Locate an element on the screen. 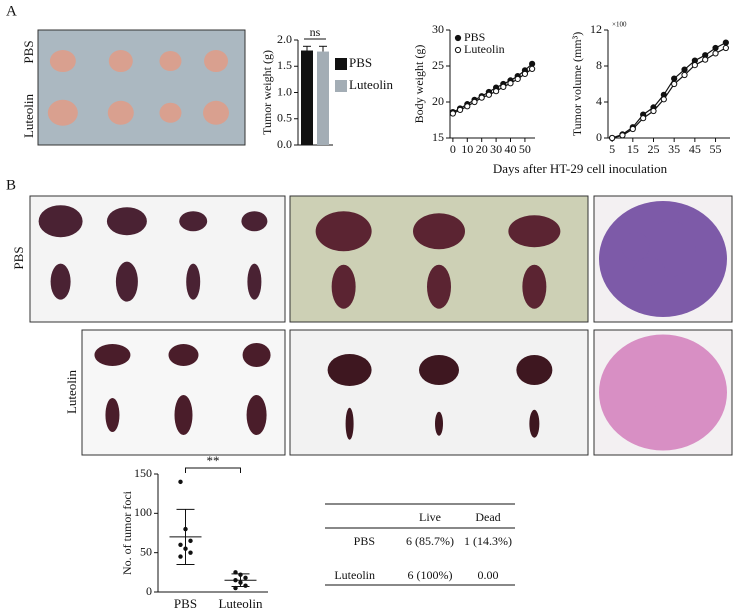 The width and height of the screenshot is (738, 613). table-cell: 6 (100%) is located at coordinates (430, 575).